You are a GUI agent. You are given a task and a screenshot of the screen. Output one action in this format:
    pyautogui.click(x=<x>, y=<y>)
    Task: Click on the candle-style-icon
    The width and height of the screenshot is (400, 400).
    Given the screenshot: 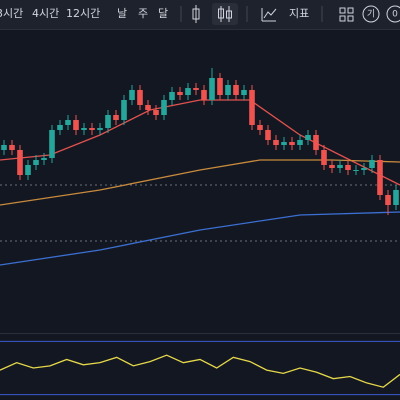 What is the action you would take?
    pyautogui.click(x=225, y=14)
    